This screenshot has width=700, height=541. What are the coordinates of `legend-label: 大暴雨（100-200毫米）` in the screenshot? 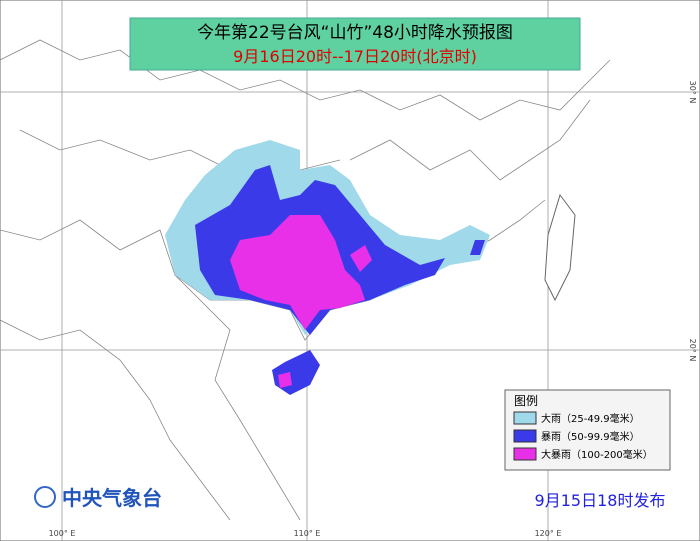 It's located at (597, 454).